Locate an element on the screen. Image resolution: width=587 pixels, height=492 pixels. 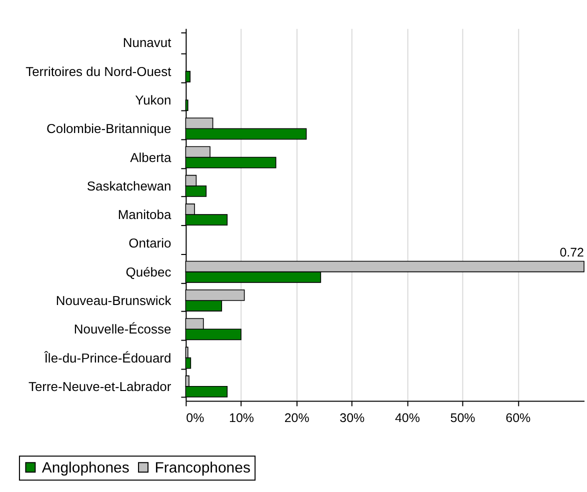
y-tick-label: Saskatchewan is located at coordinates (129, 186).